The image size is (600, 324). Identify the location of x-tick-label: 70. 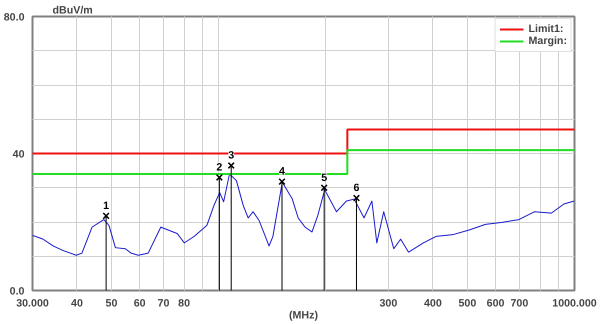
(164, 304).